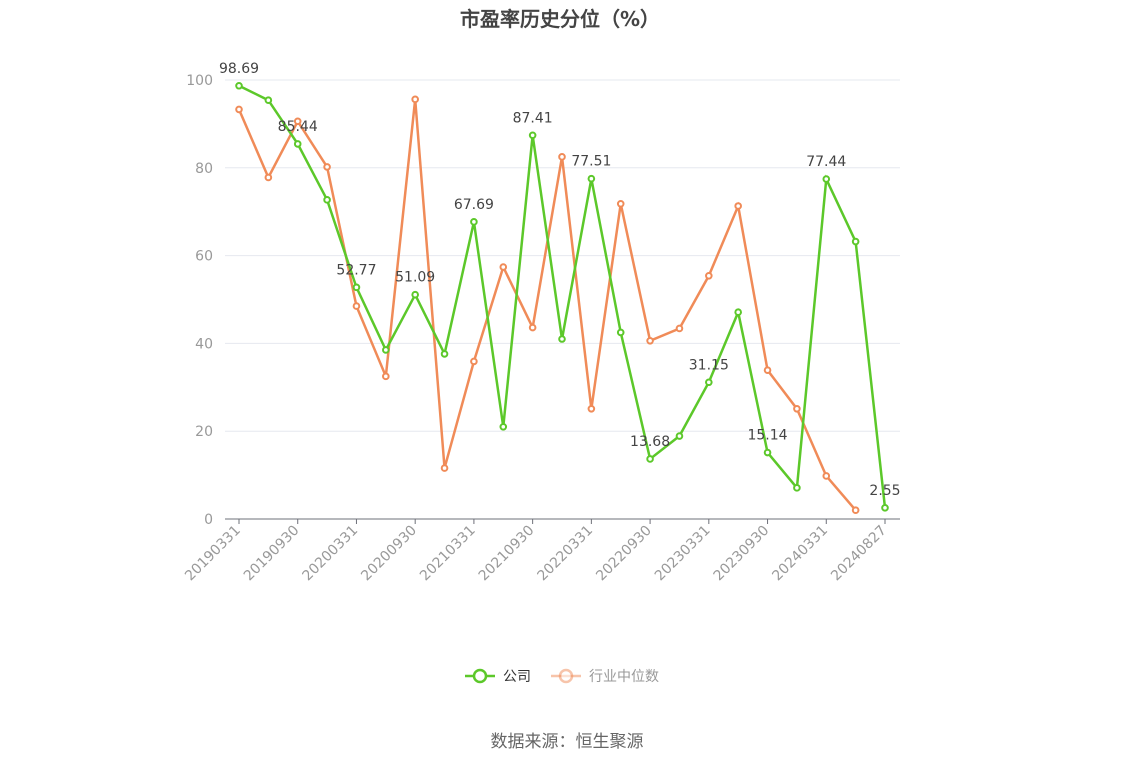 This screenshot has width=1134, height=766. Describe the element at coordinates (709, 365) in the screenshot. I see `data-label: 31.15` at that location.